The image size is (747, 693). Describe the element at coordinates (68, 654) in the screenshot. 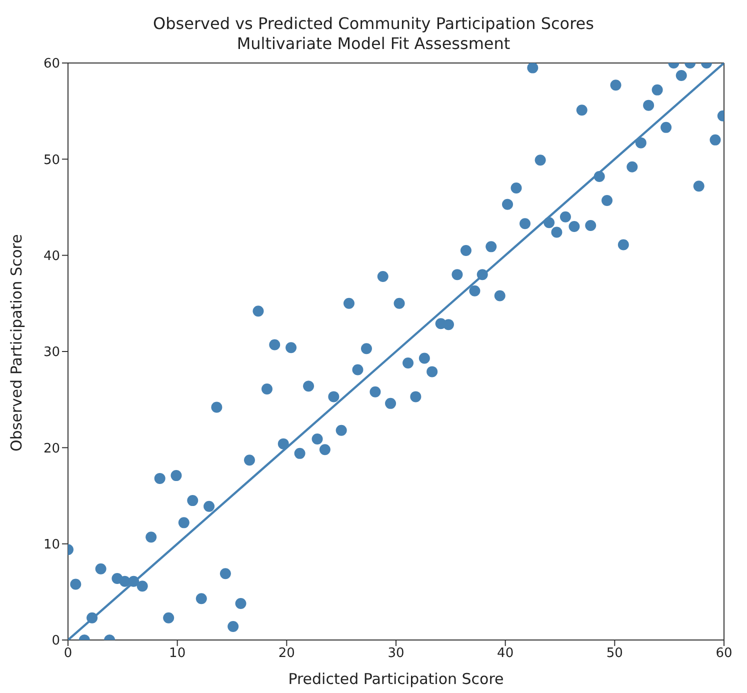

I see `x-tick-label: 0` at that location.